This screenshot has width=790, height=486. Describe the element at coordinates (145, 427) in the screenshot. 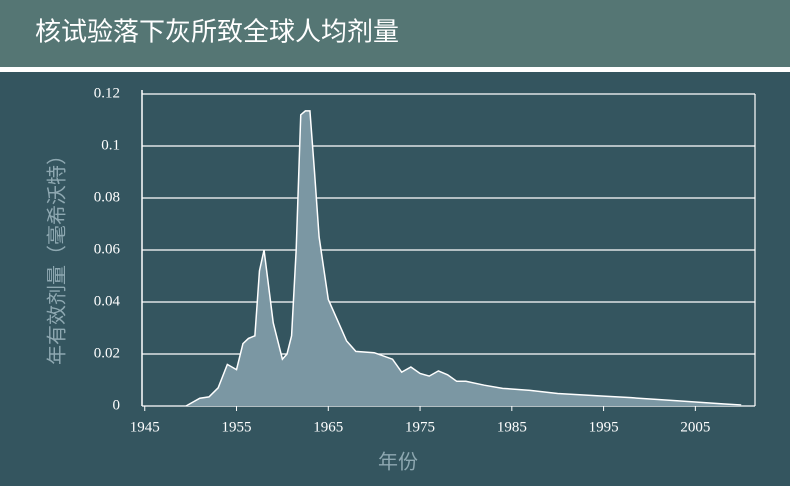

I see `x-tick-label: 1945` at that location.